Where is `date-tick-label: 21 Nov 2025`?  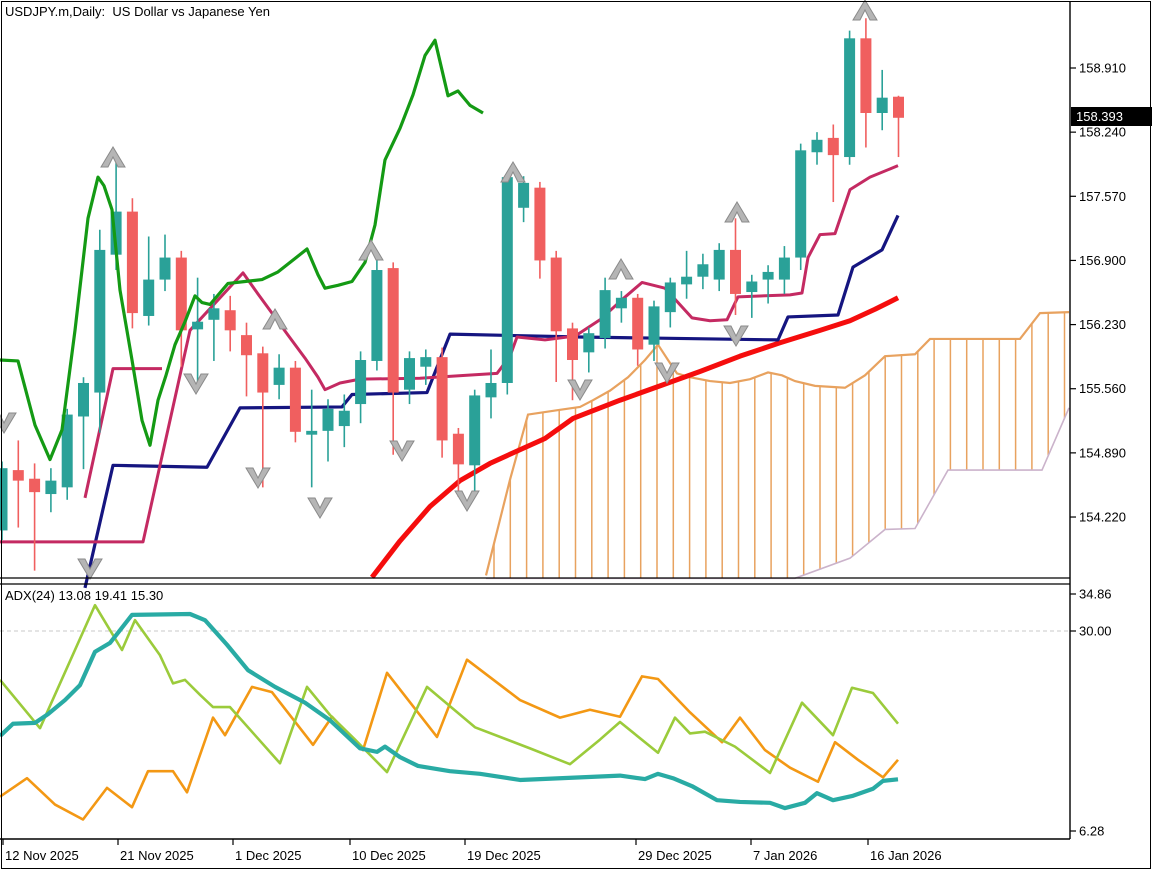 date-tick-label: 21 Nov 2025 is located at coordinates (157, 855).